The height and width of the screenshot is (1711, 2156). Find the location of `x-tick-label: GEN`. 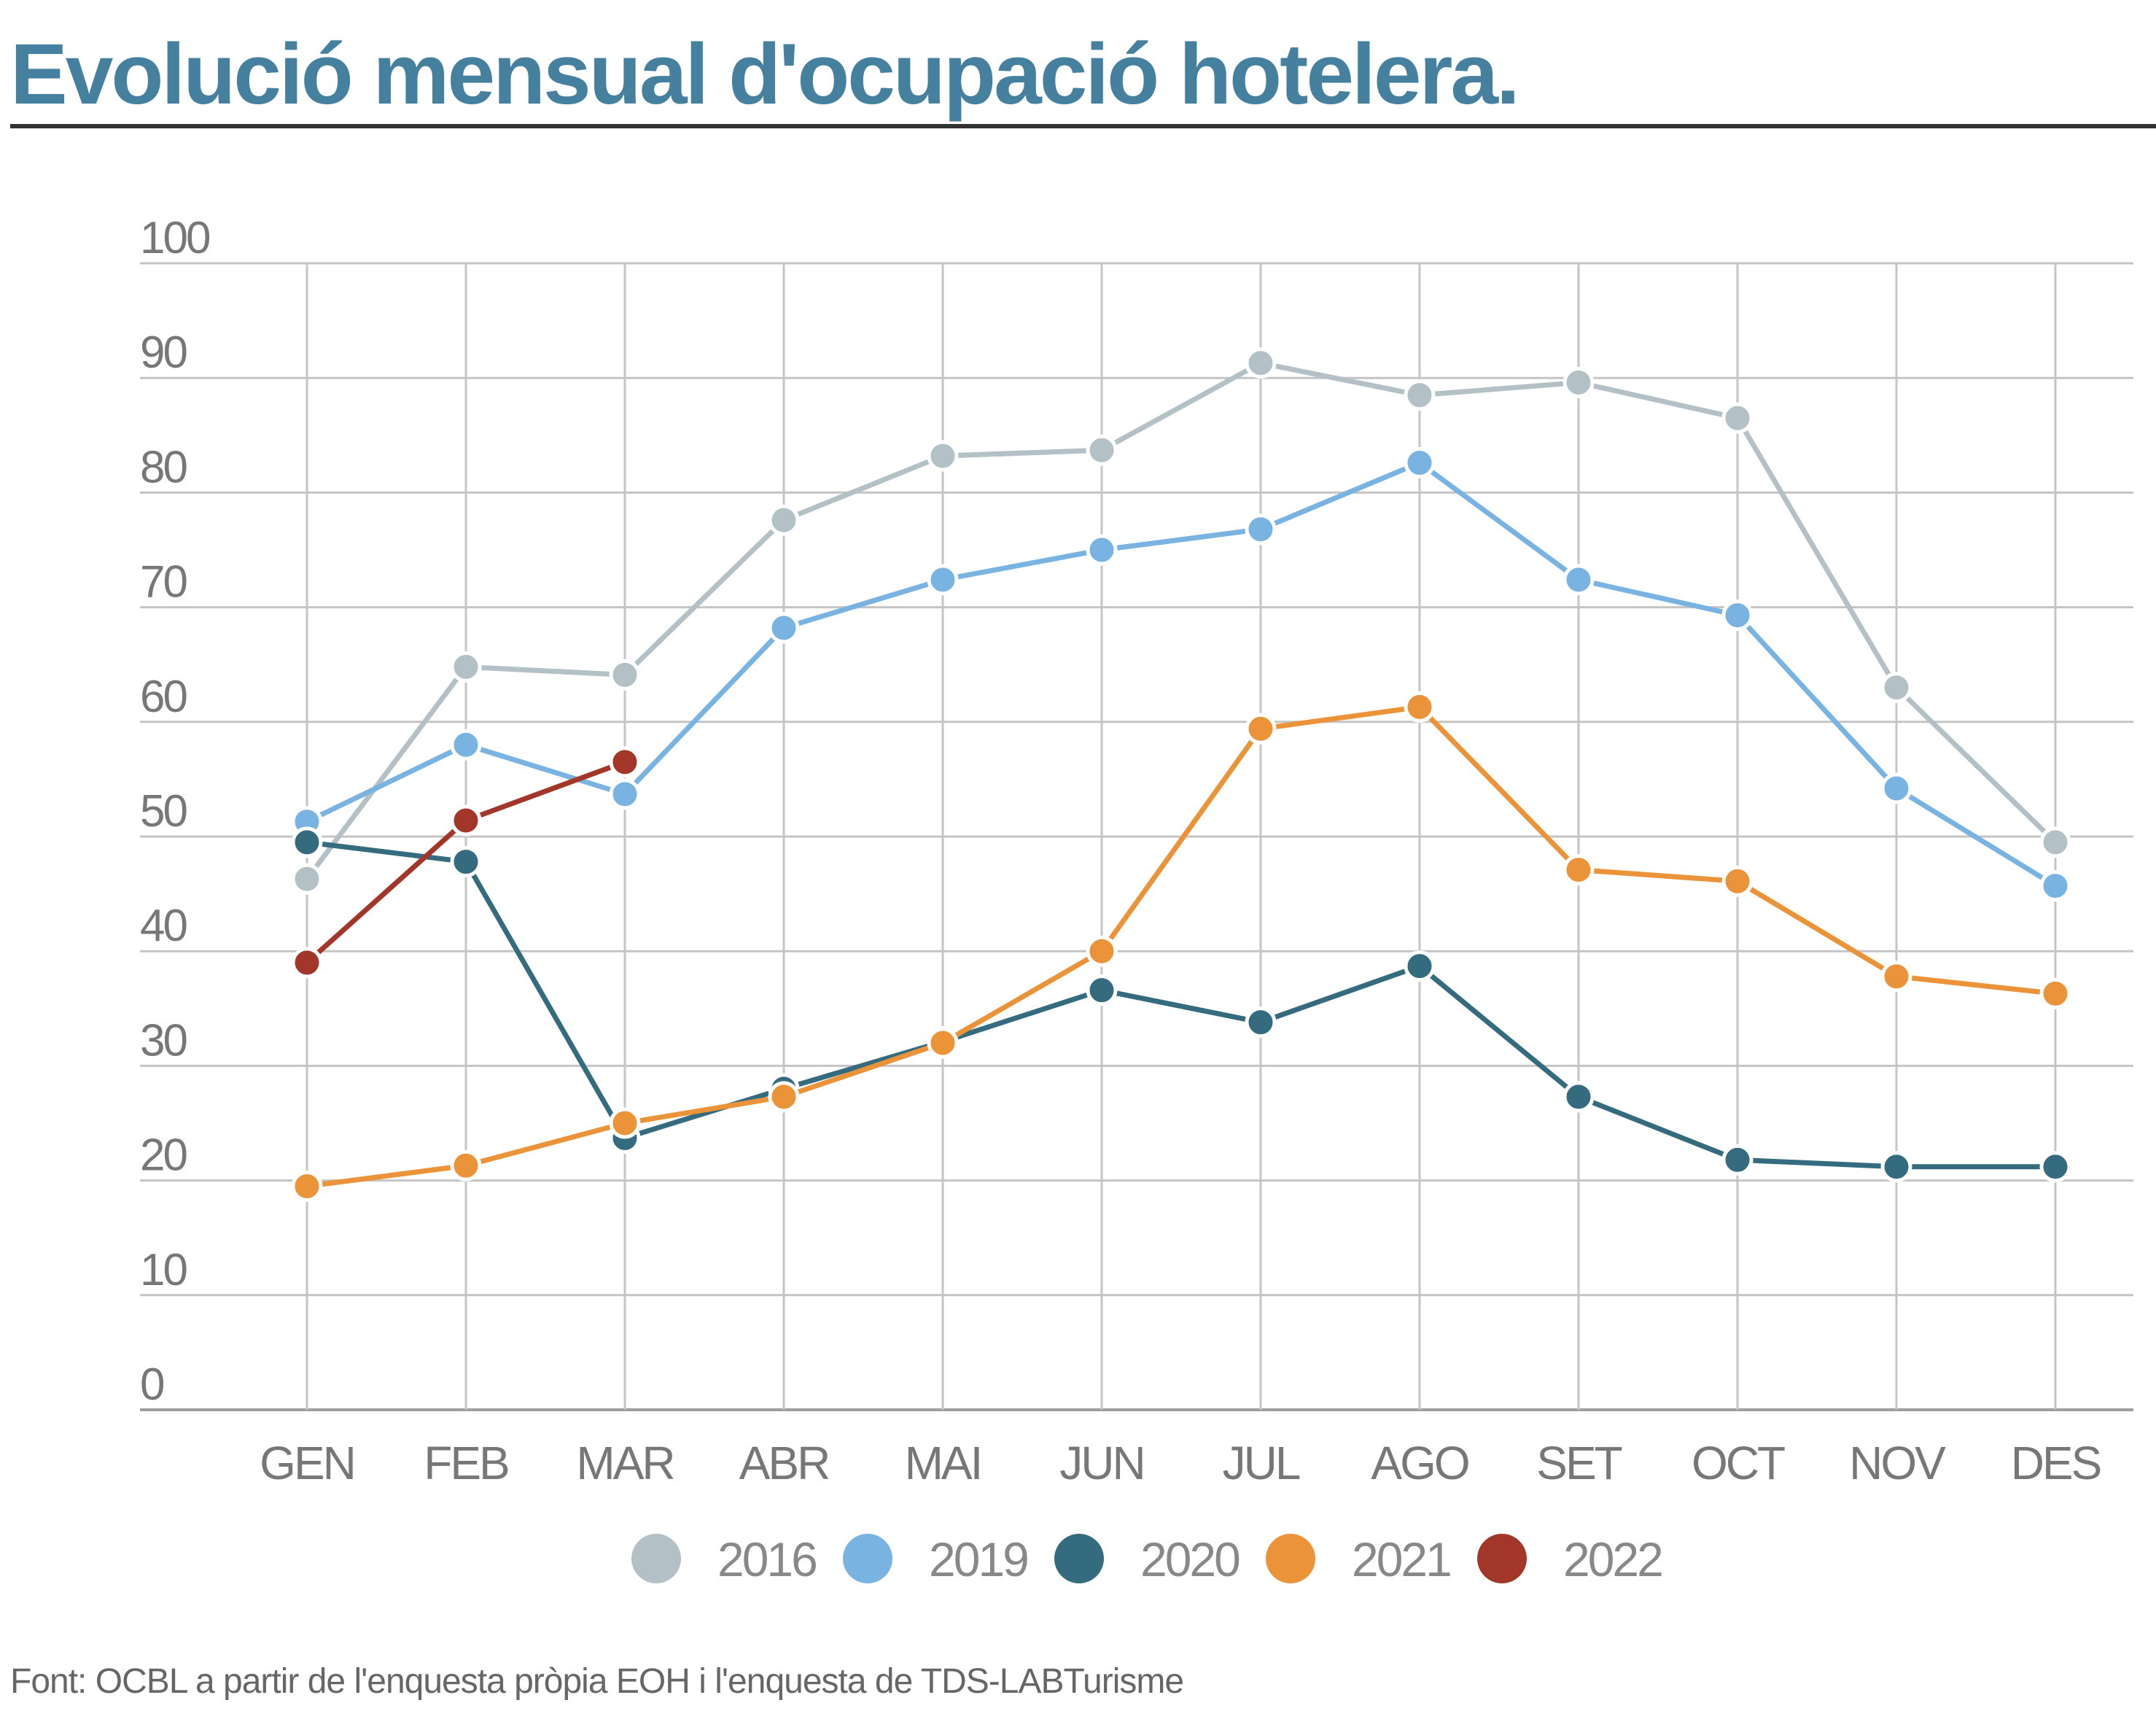

x-tick-label: GEN is located at coordinates (307, 1463).